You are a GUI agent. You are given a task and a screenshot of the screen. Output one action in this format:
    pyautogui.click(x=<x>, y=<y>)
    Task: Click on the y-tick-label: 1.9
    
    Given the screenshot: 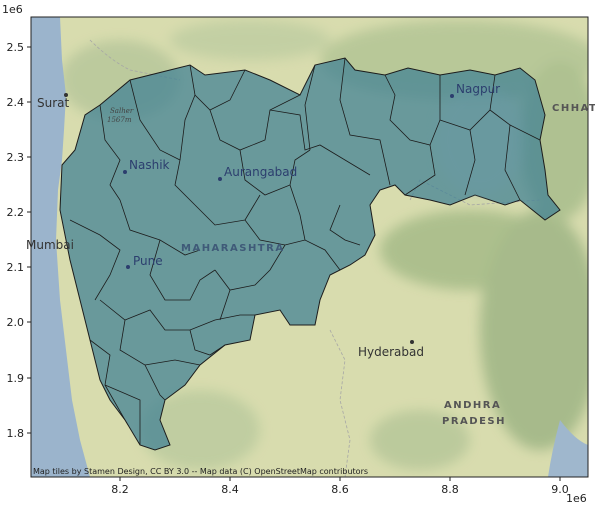 What is the action you would take?
    pyautogui.click(x=16, y=378)
    